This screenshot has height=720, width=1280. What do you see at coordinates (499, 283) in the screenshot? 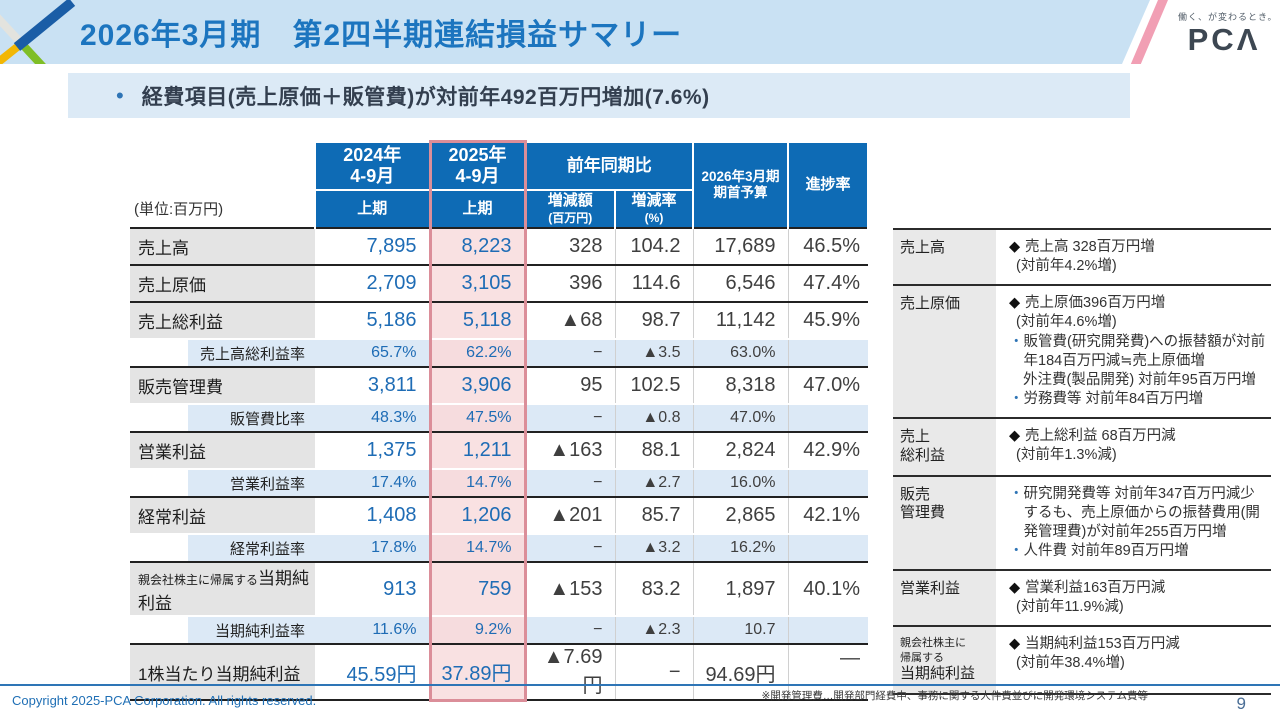
I see `table-row: 売上原価 2,709 3,105 396 114.6 6,546 47.4%` at bounding box center [499, 283].